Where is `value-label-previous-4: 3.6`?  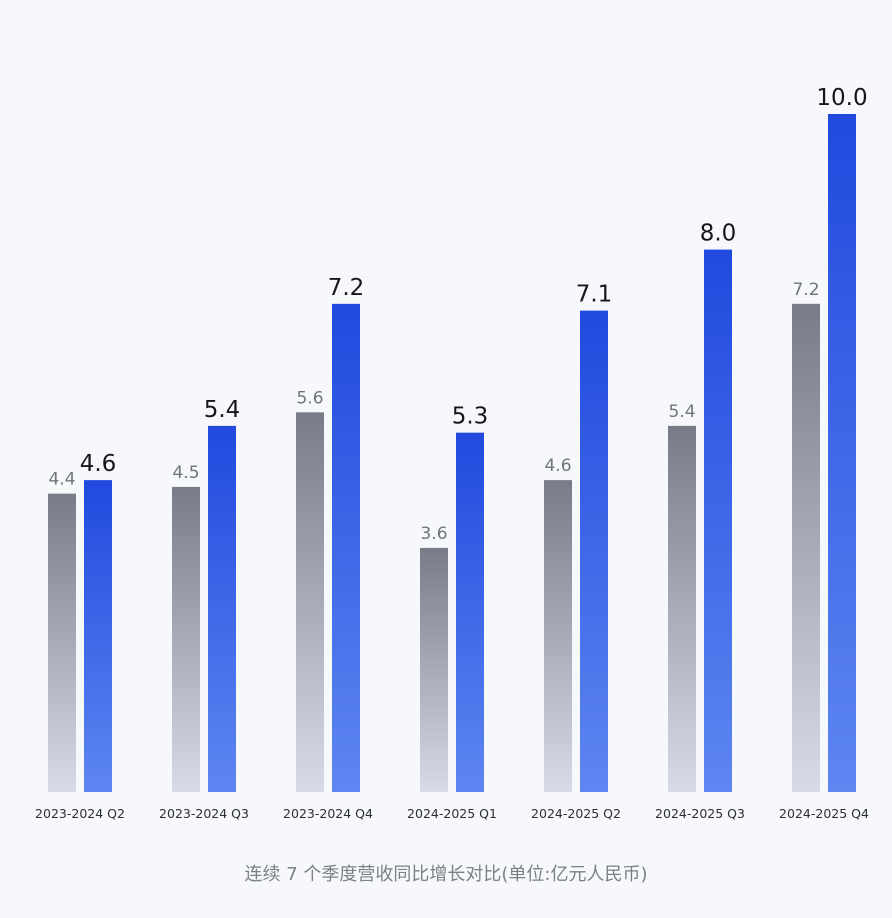
value-label-previous-4: 3.6 is located at coordinates (433, 534).